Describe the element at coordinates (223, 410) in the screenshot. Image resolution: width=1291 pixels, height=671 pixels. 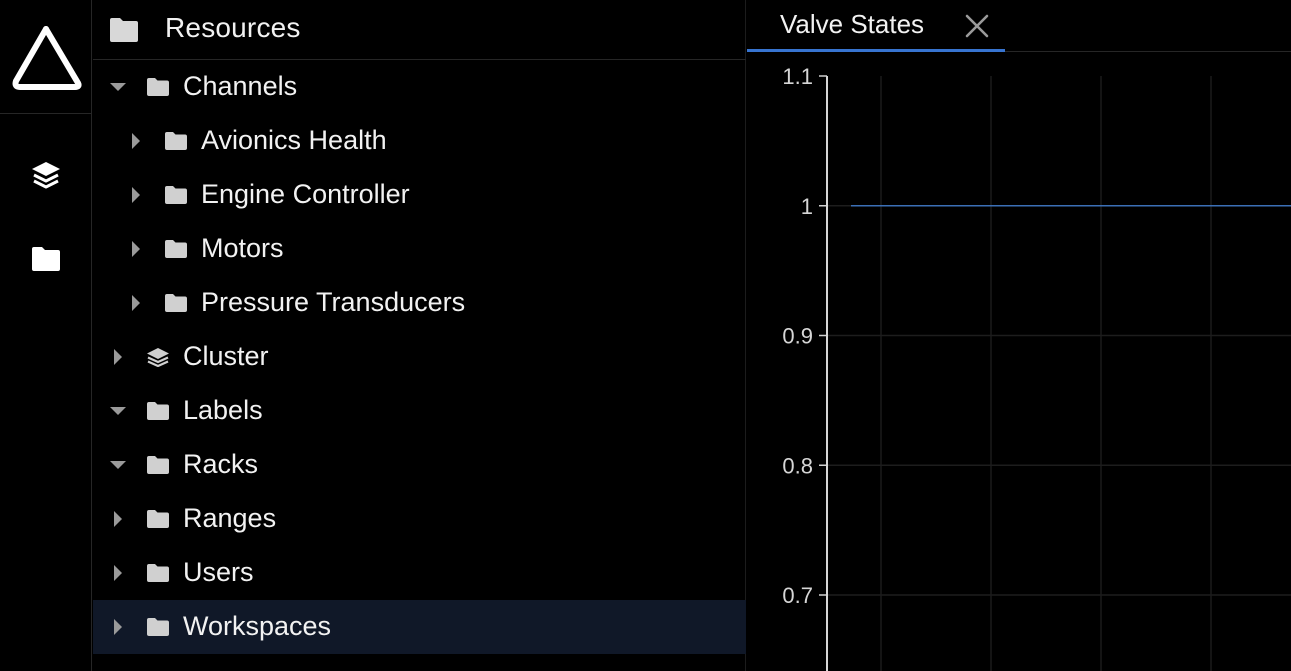
I see `tree-item-label: Labels` at that location.